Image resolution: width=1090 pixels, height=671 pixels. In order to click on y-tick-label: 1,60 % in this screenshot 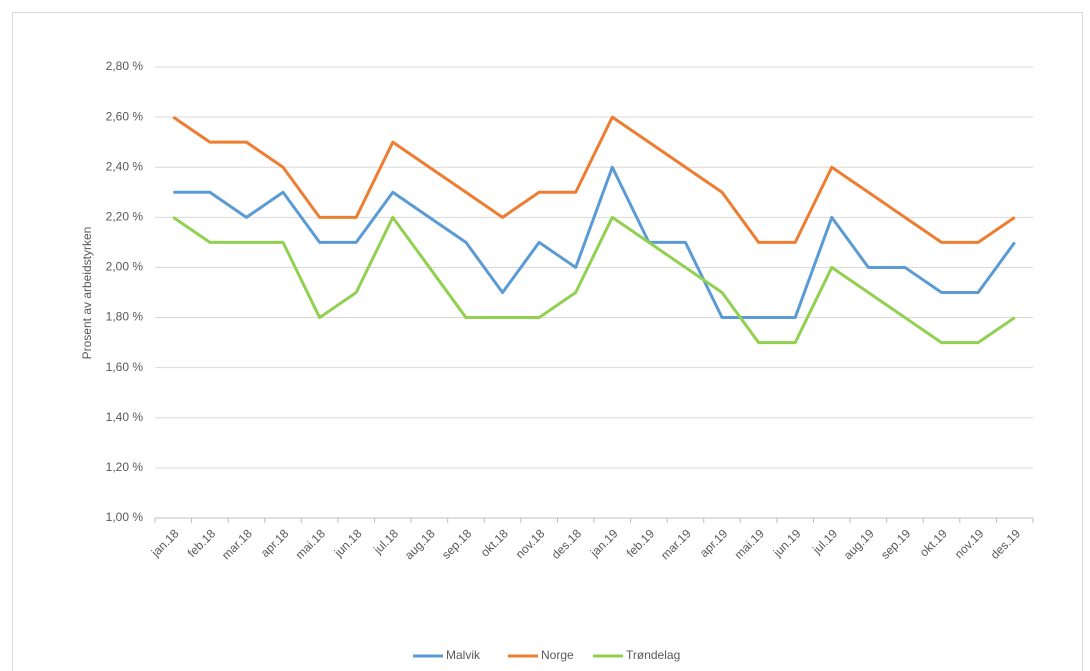, I will do `click(125, 367)`.